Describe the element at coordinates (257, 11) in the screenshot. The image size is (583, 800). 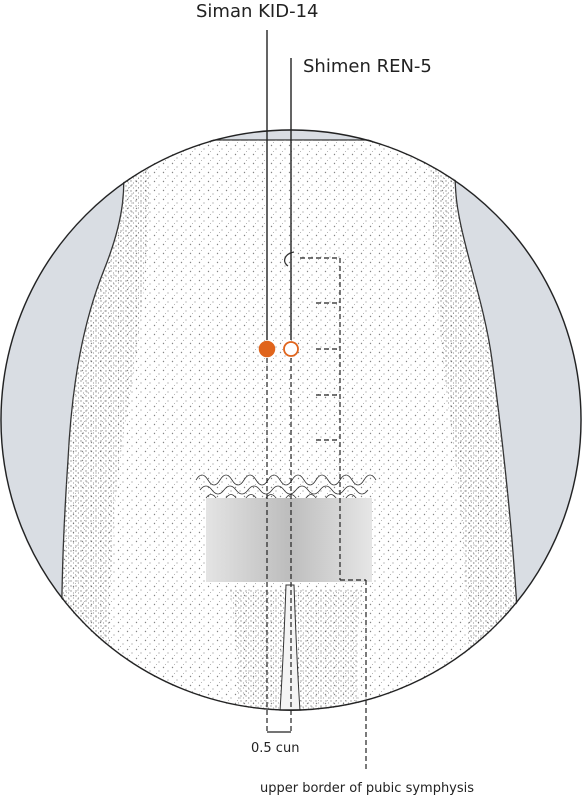
I see `siman-label: Siman KID-14` at that location.